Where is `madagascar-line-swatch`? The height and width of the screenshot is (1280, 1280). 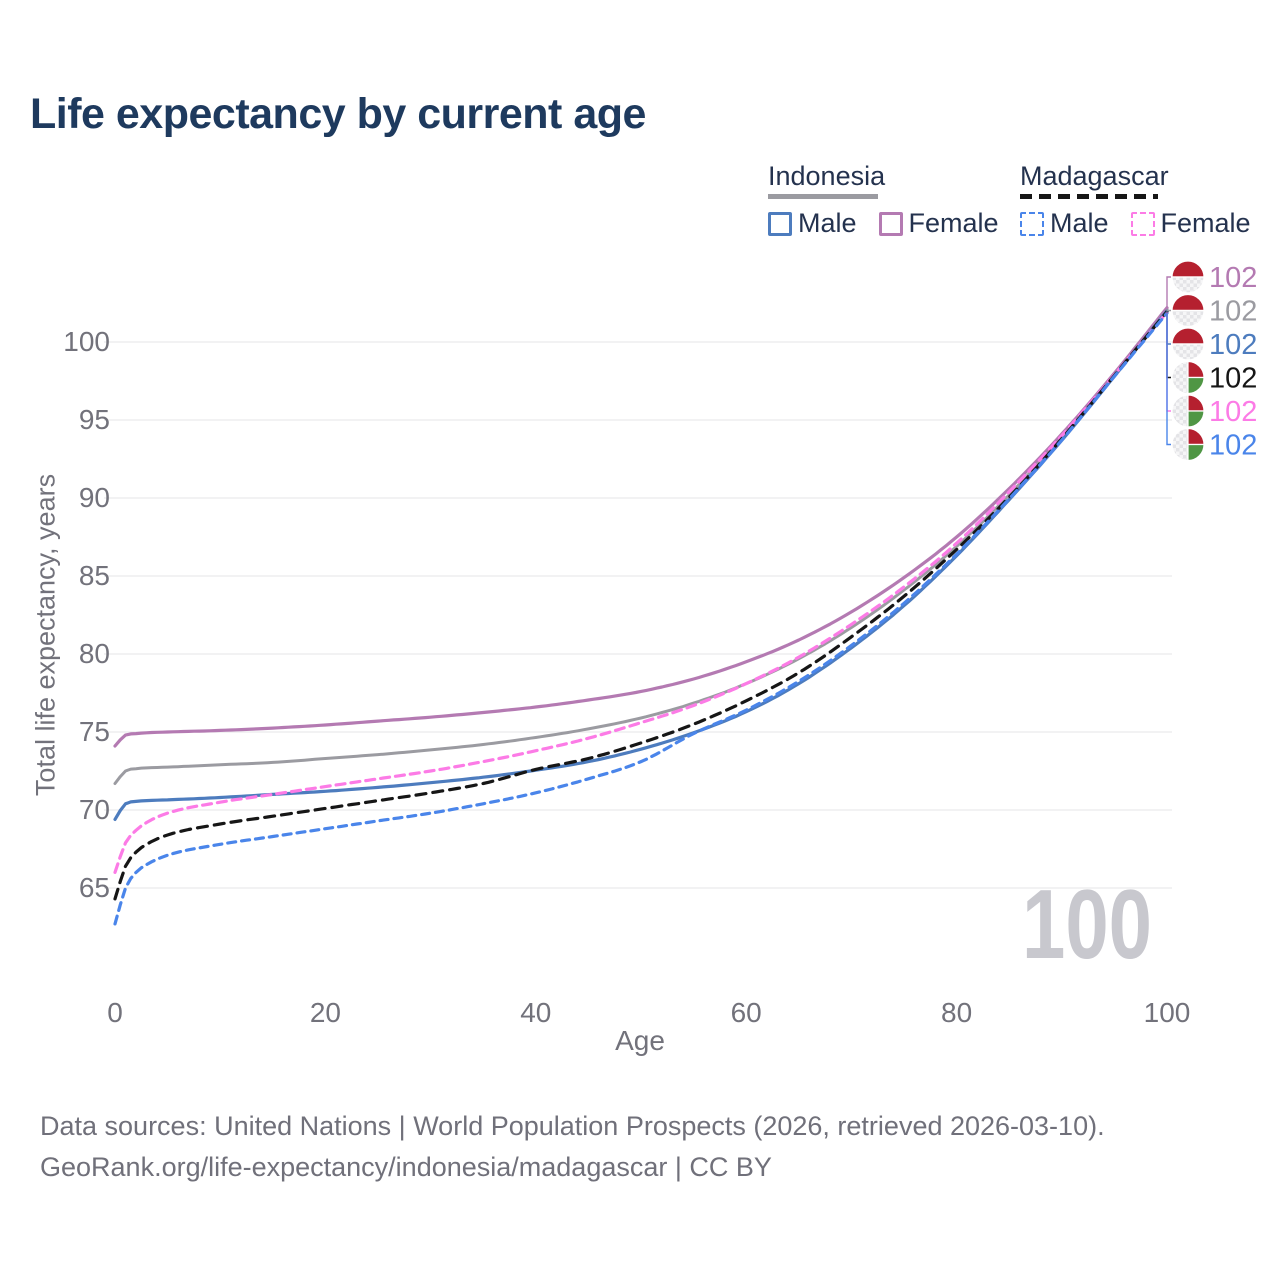 madagascar-line-swatch is located at coordinates (1089, 196).